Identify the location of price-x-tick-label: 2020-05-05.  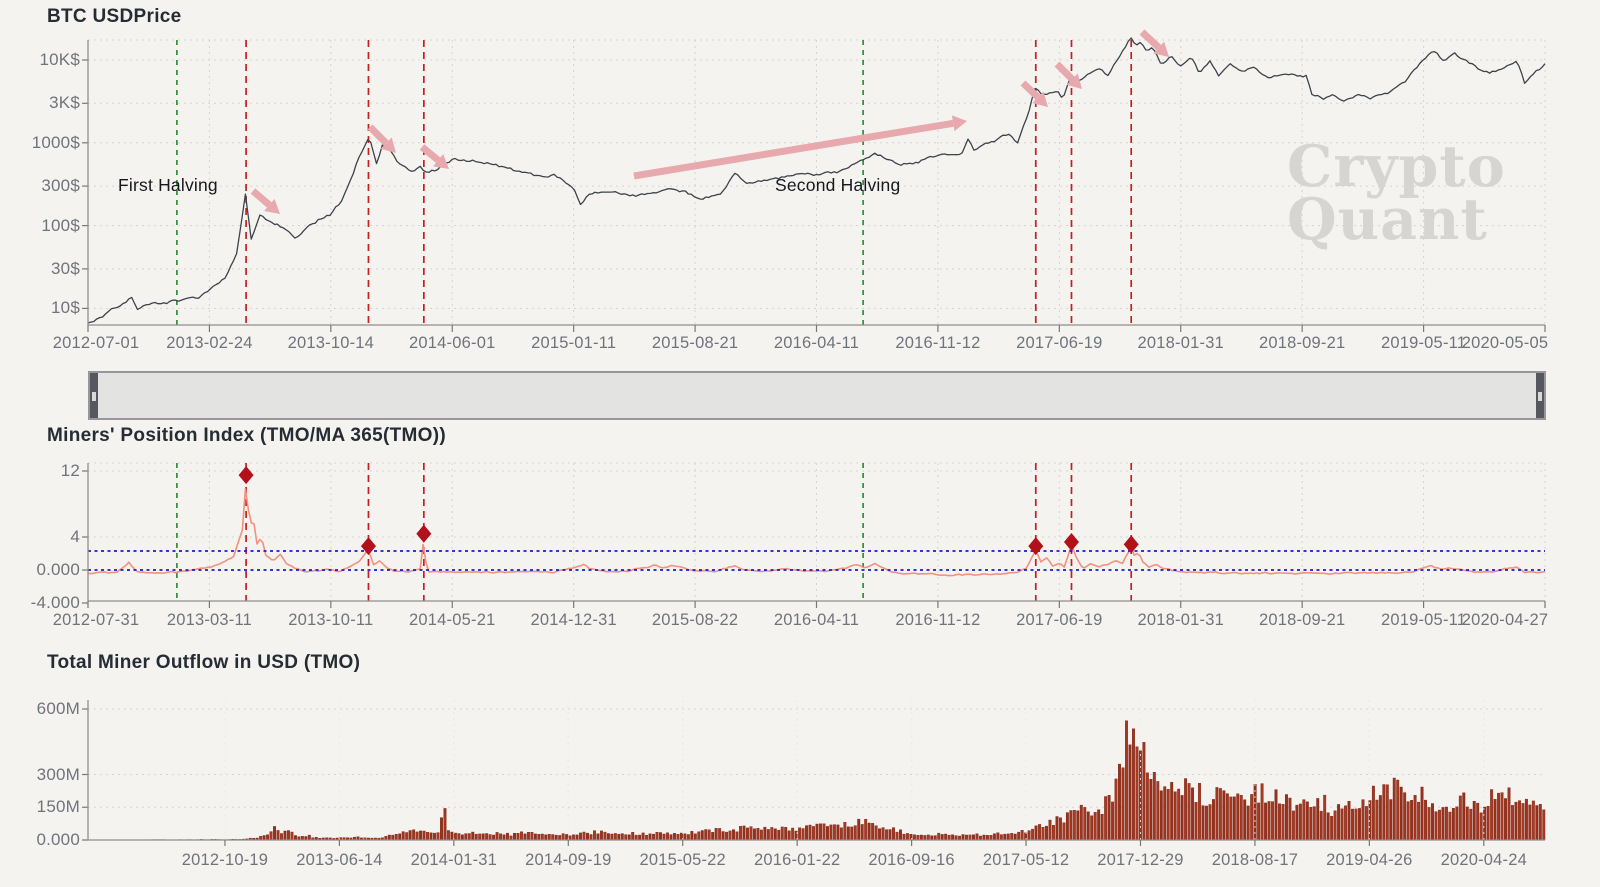
(1505, 343).